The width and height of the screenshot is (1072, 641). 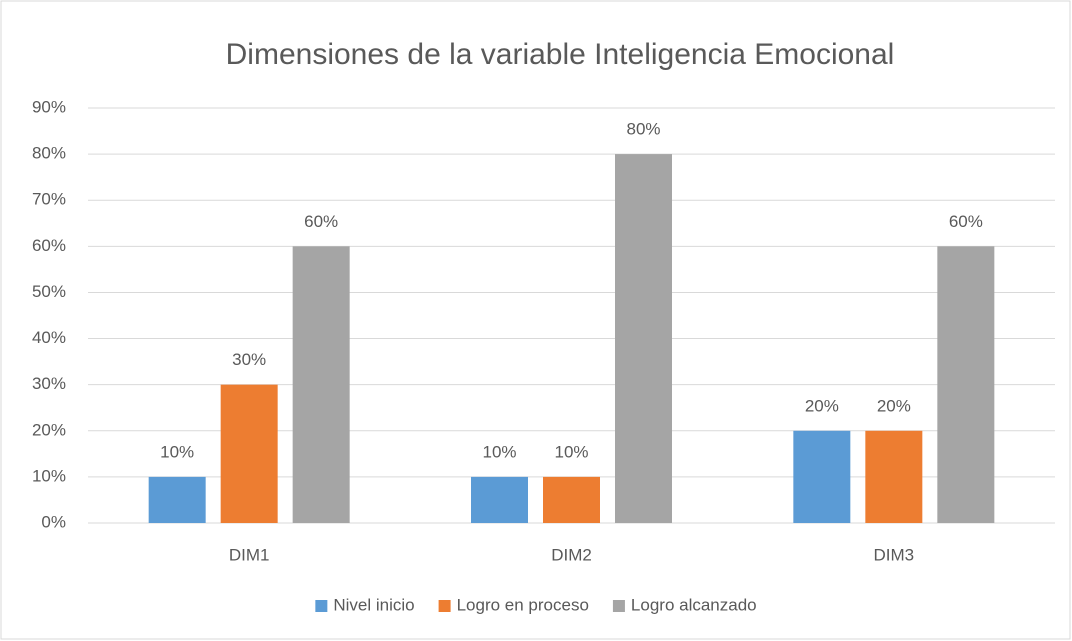 What do you see at coordinates (49, 475) in the screenshot?
I see `y-tick-label: 10%` at bounding box center [49, 475].